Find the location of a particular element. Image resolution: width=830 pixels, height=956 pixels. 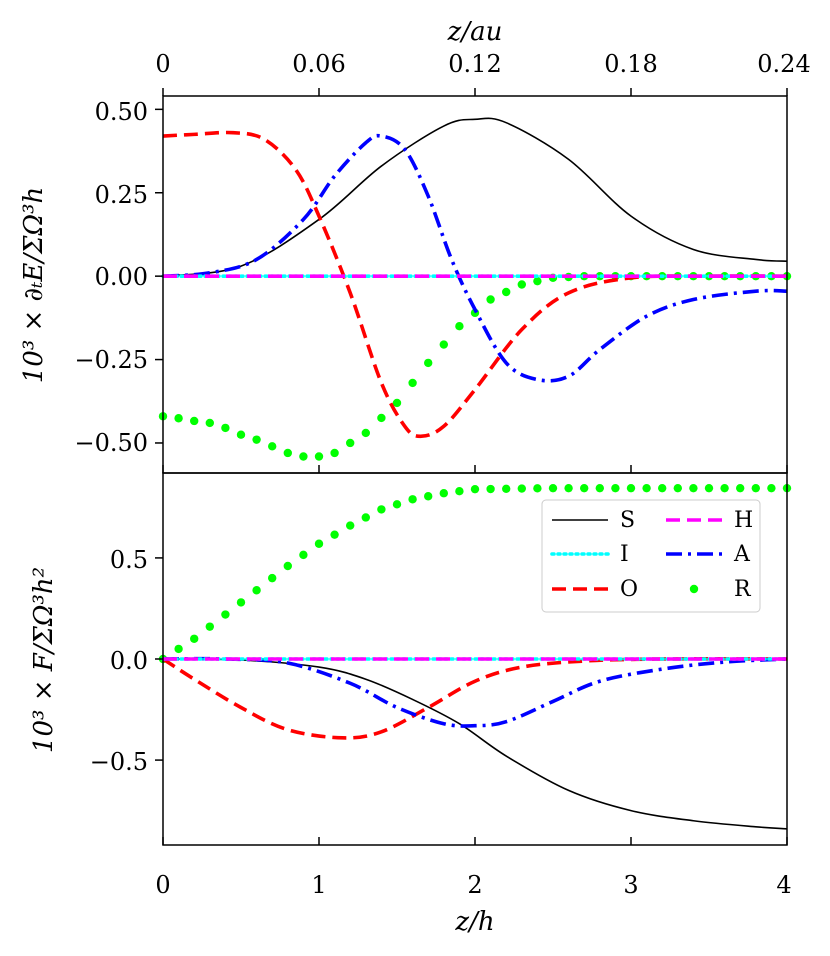

top-ytick-label: 0.00 is located at coordinates (121, 277).